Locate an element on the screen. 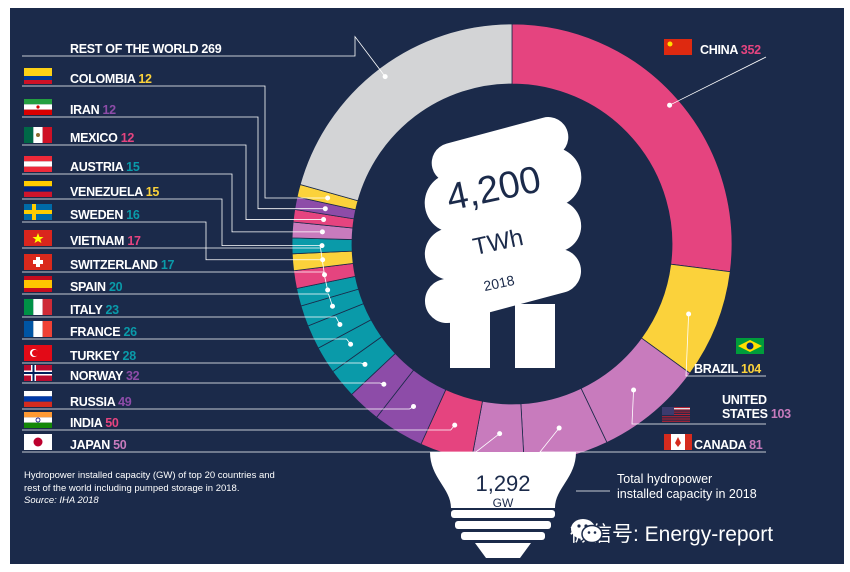  watermark: 微信号: Energy-report is located at coordinates (671, 533).